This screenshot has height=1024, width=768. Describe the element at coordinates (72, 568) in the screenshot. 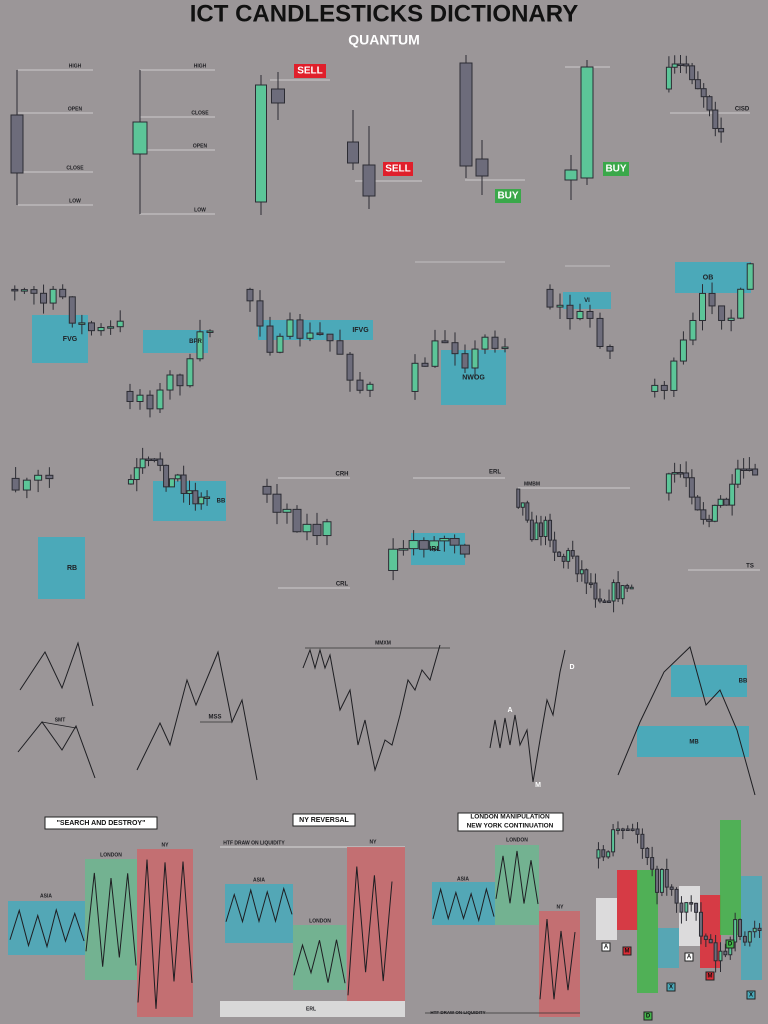

I see `label: RB` at that location.